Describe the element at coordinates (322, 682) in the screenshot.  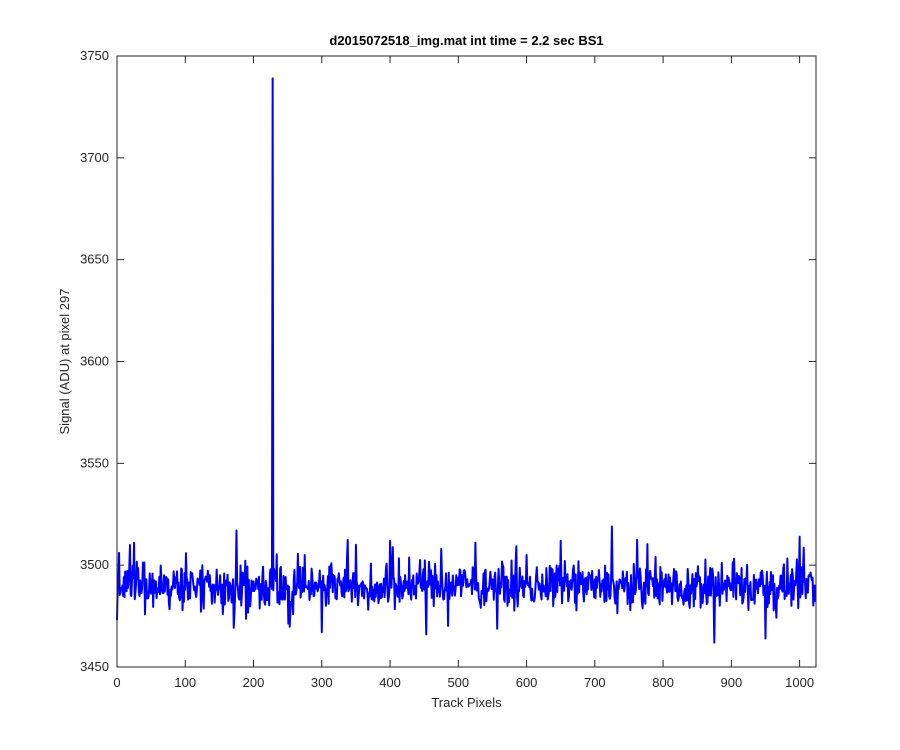
I see `x-tick-label: 300` at that location.